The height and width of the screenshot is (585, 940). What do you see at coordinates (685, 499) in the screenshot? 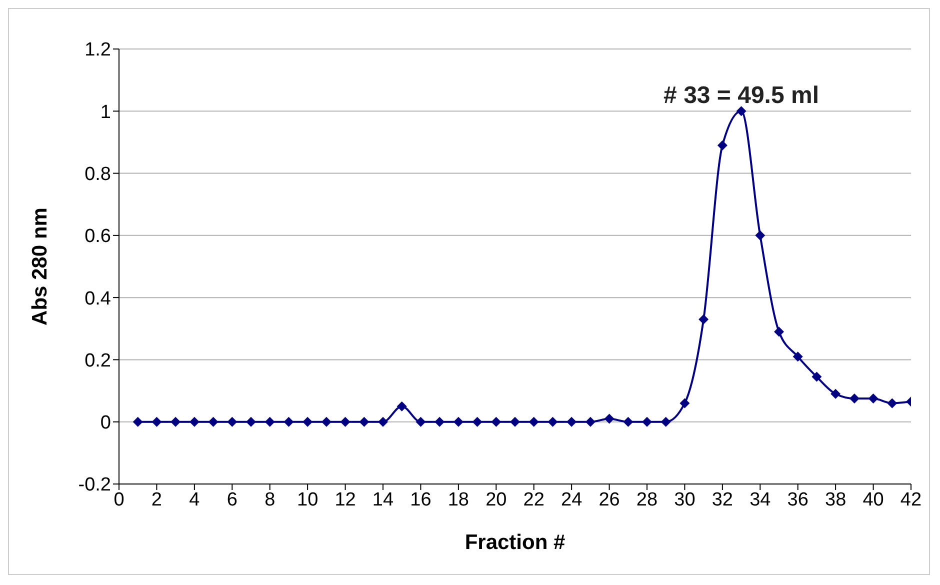
I see `x-tick-label: 30` at bounding box center [685, 499].